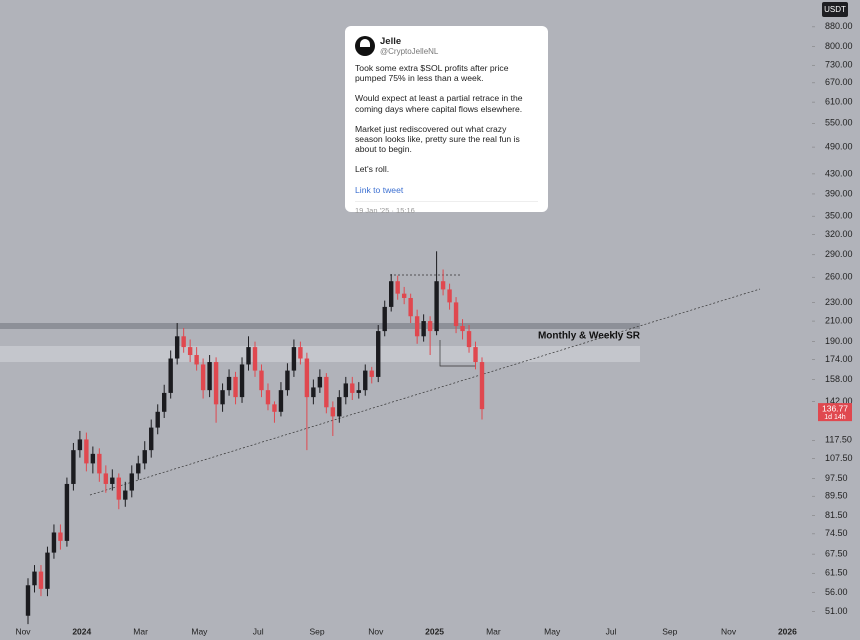  Describe the element at coordinates (838, 440) in the screenshot. I see `y-tick-label: 117.50` at that location.